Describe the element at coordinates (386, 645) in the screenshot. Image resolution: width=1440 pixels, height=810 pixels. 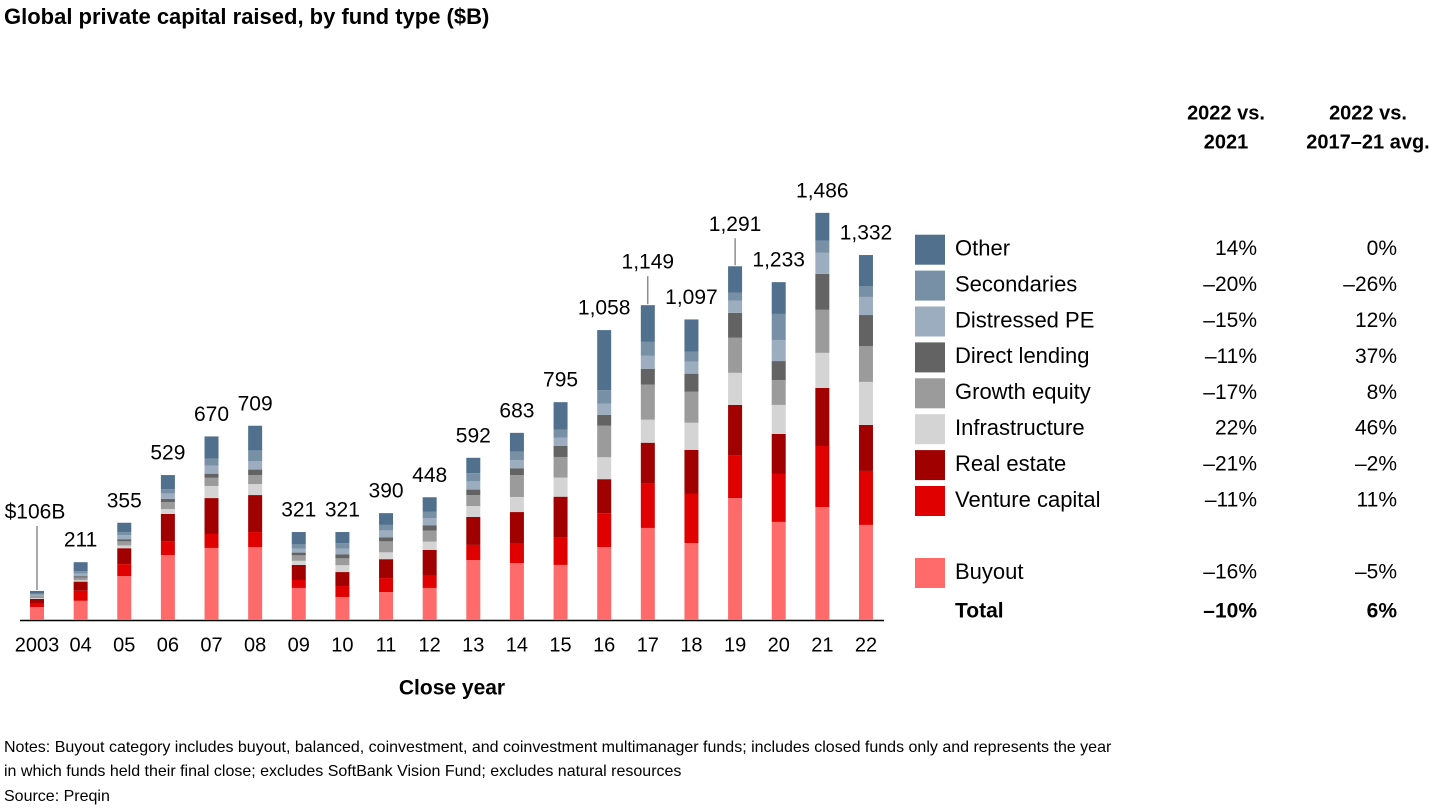
I see `x-tick-label: 11` at that location.